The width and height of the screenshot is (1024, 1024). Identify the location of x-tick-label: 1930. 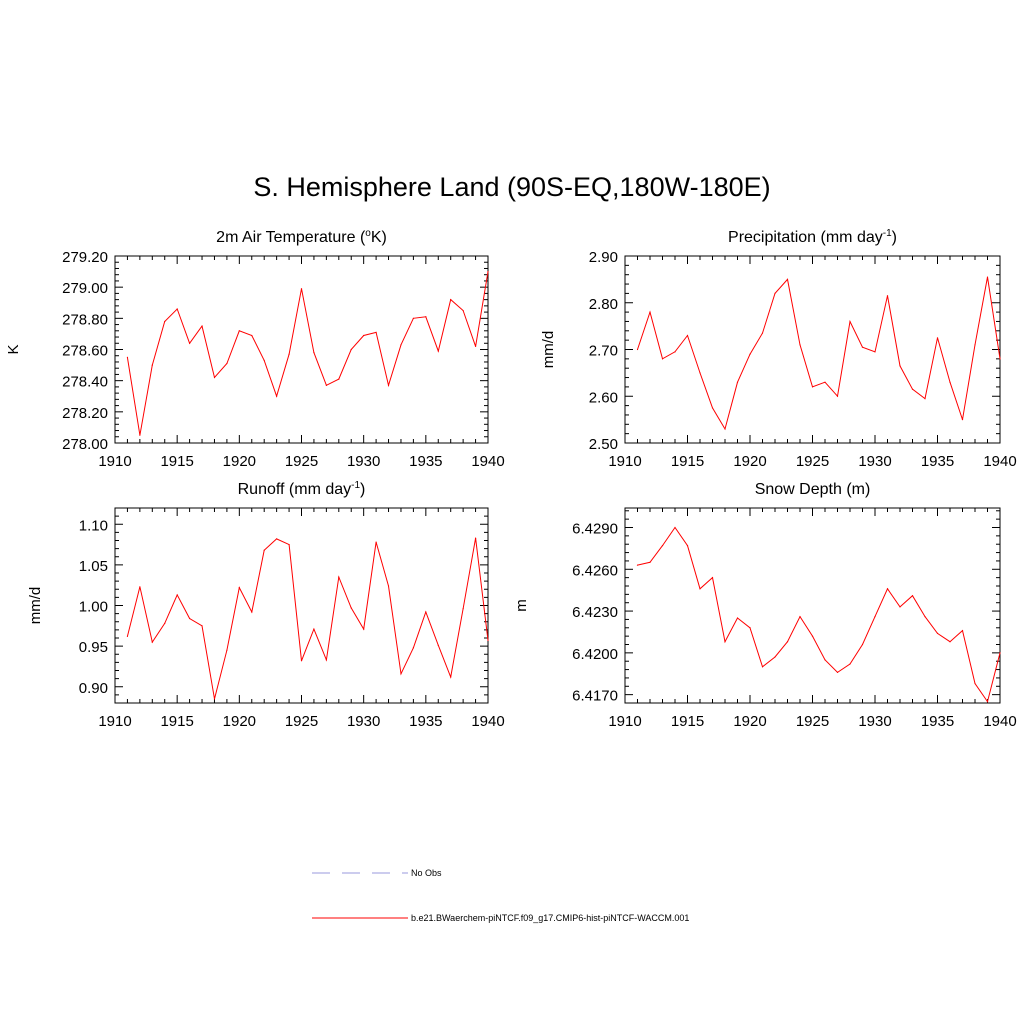
(874, 721).